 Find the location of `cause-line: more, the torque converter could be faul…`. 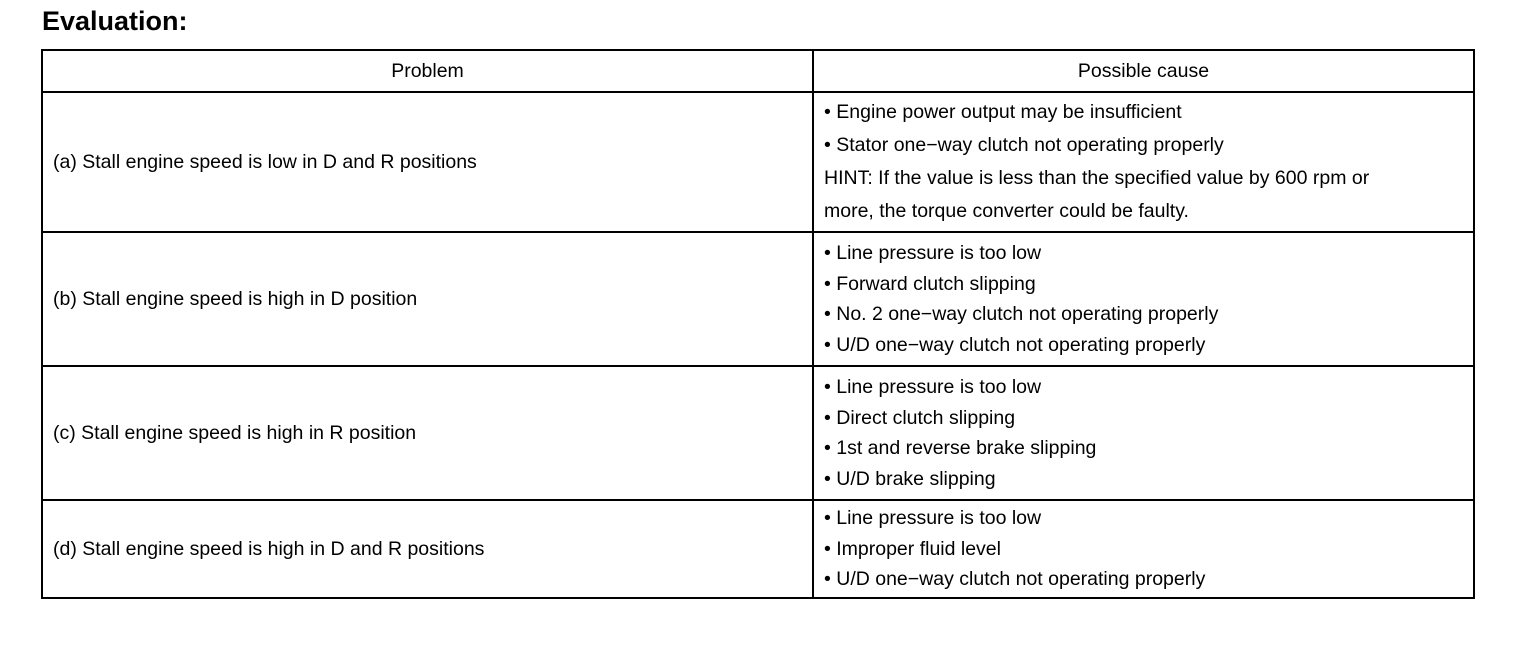

cause-line: more, the torque converter could be faul… is located at coordinates (1006, 211).